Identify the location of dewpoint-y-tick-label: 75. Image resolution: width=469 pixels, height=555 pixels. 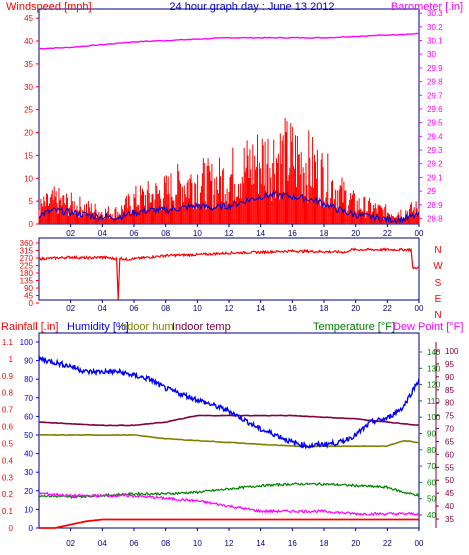
(449, 416).